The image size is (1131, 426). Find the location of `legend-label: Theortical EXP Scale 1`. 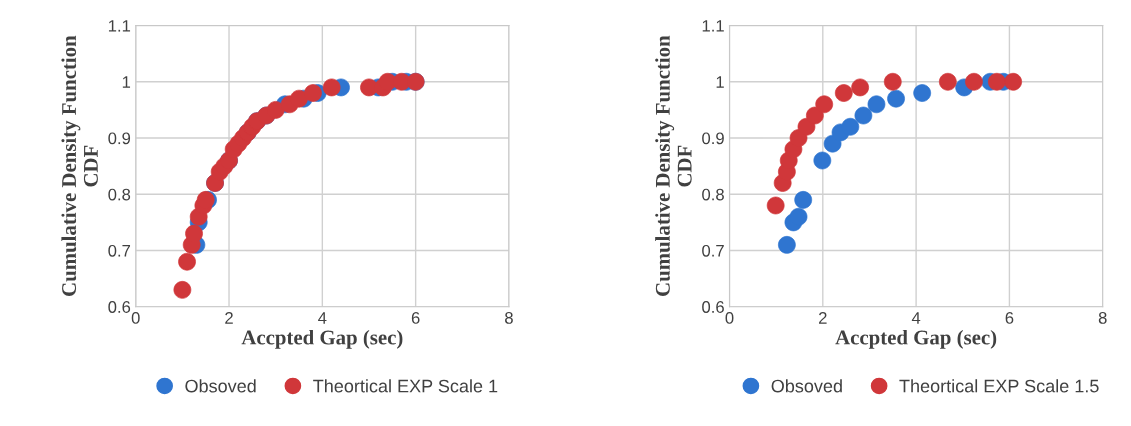

legend-label: Theortical EXP Scale 1 is located at coordinates (405, 386).